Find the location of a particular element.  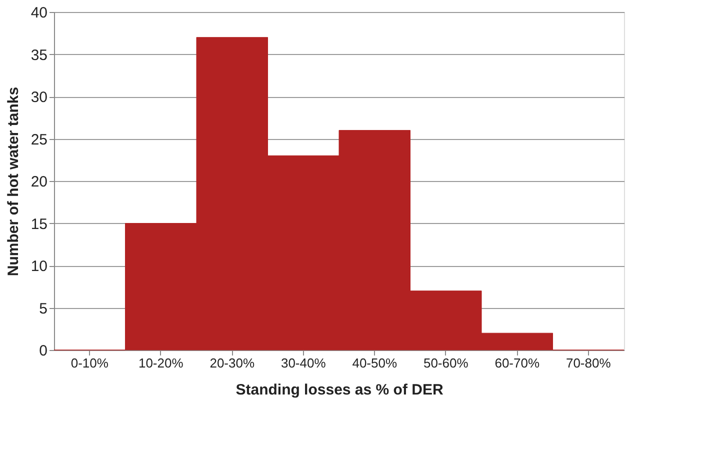

x-tick-label: 60-70% is located at coordinates (517, 363).